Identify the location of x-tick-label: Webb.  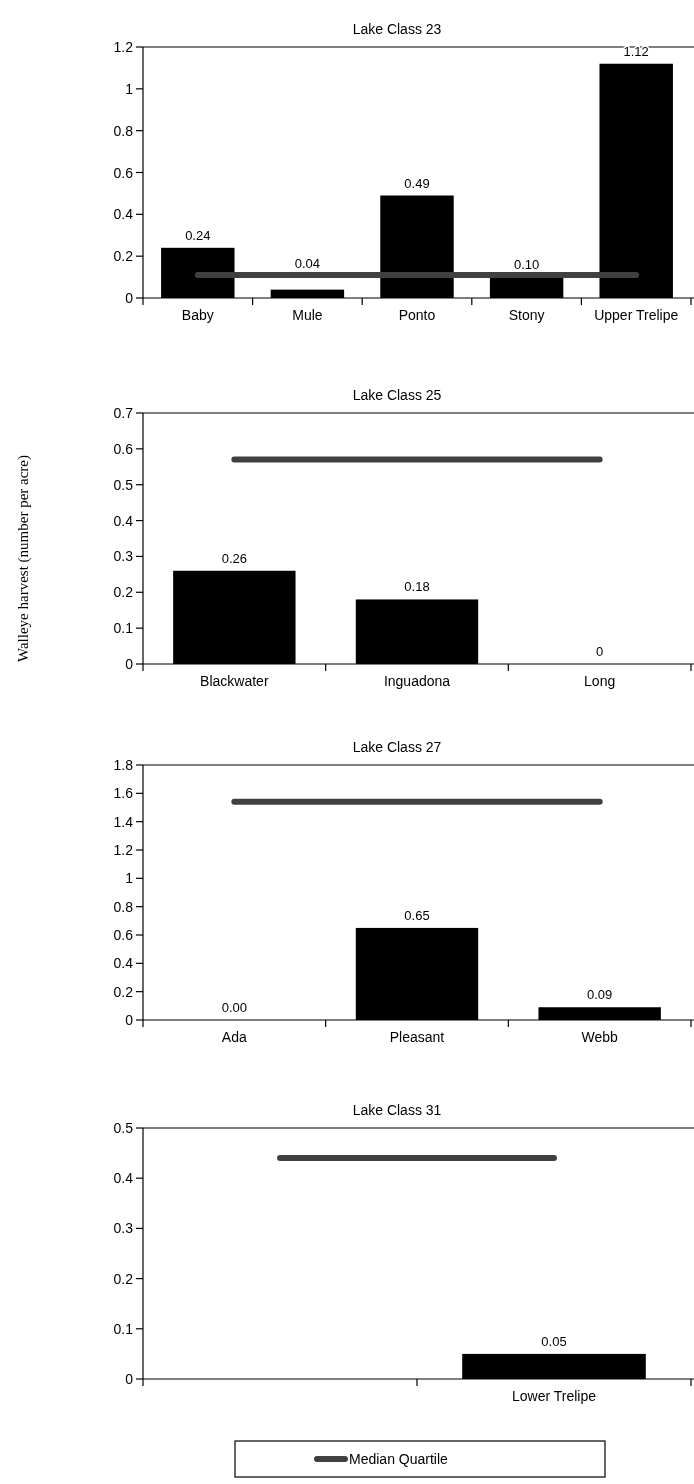
(600, 1037).